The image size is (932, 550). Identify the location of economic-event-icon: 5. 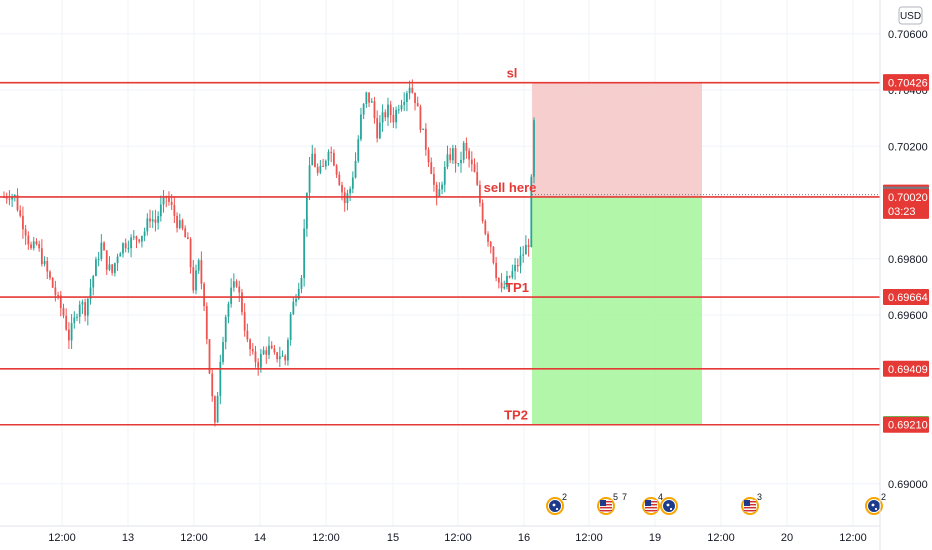
(607, 503).